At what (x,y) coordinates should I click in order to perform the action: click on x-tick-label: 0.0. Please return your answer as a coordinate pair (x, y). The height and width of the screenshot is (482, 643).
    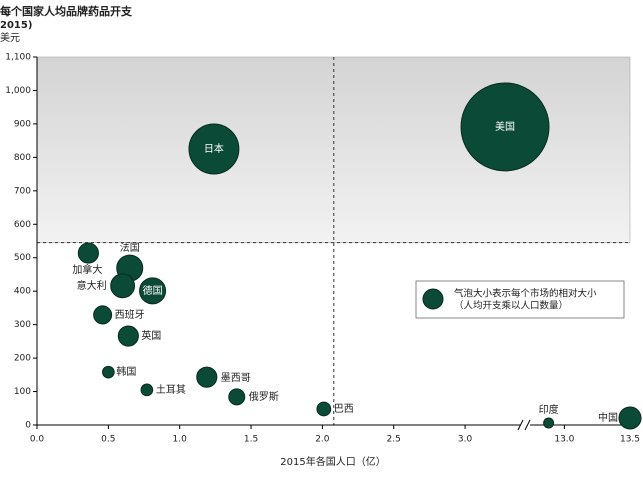
    Looking at the image, I should click on (37, 440).